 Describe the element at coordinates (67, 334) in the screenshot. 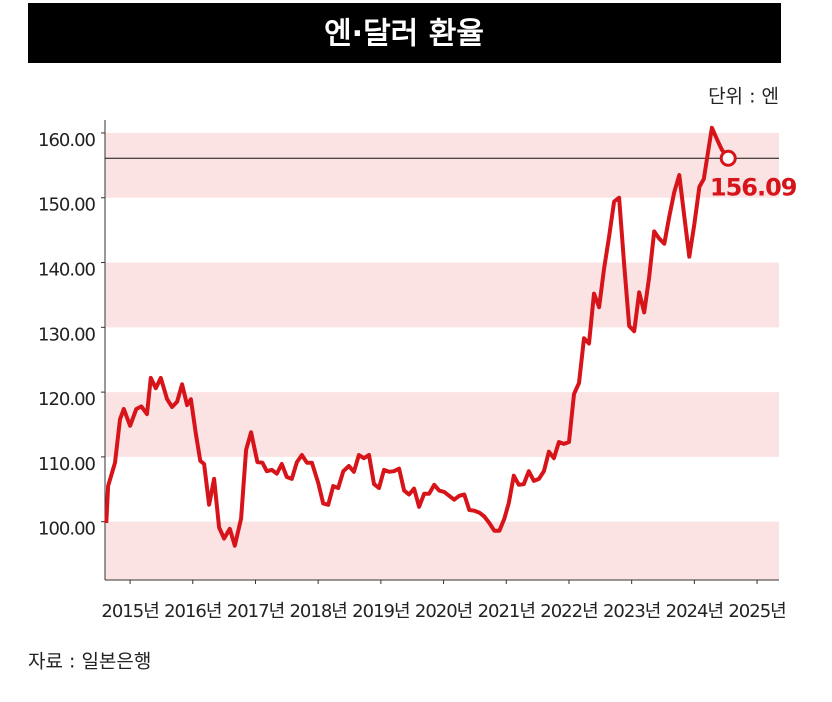

I see `y-tick-label: 130.00` at that location.